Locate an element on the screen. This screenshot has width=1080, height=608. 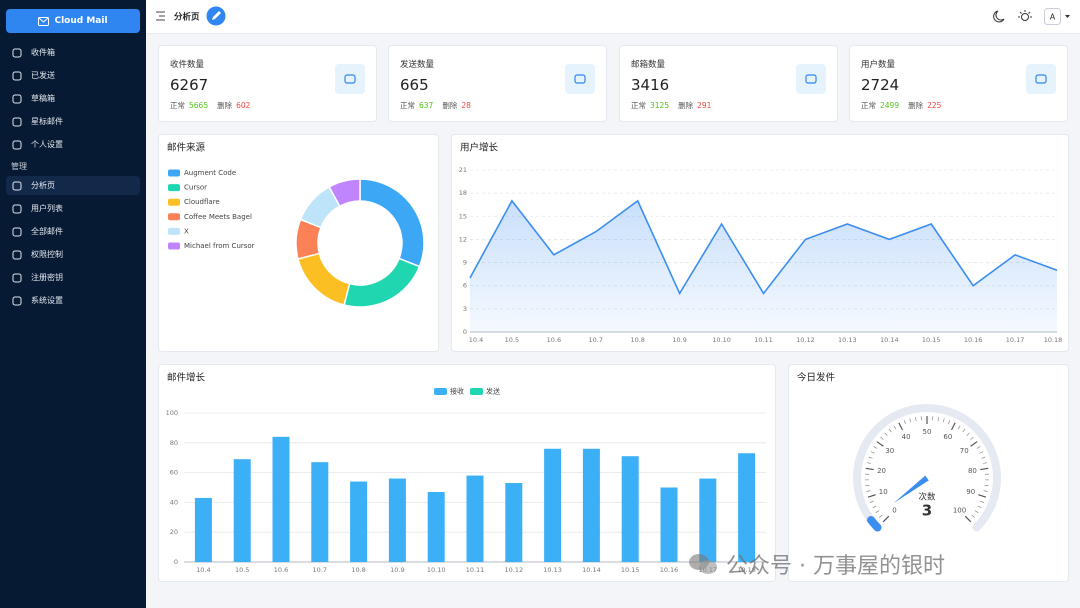
y-tick-label: 3 is located at coordinates (465, 309).